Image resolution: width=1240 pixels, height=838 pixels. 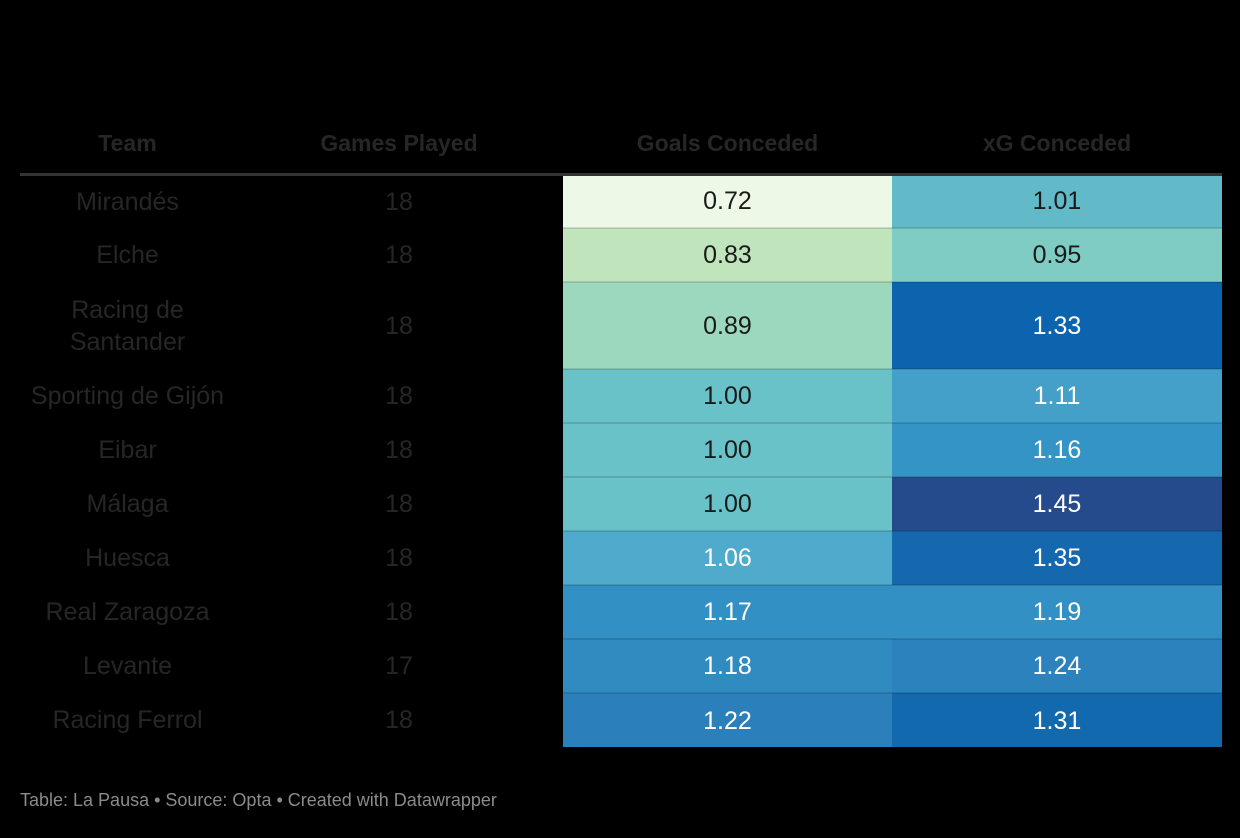 I want to click on table-row: Elche 18 0.83 0.95, so click(x=621, y=254).